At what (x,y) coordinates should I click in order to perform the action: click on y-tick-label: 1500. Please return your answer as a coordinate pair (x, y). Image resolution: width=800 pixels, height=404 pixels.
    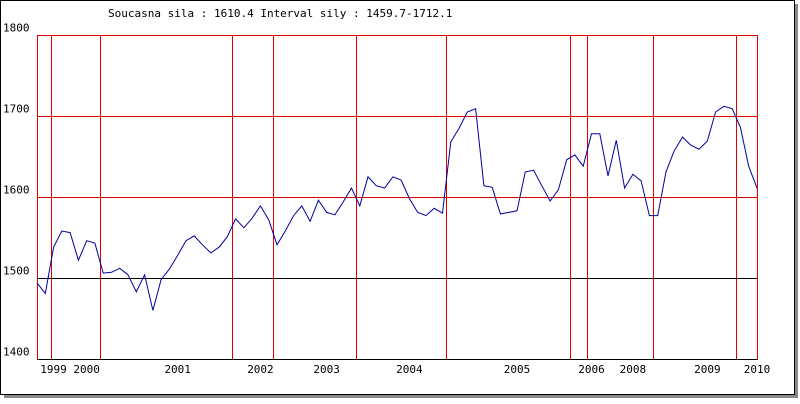
    Looking at the image, I should click on (16, 271).